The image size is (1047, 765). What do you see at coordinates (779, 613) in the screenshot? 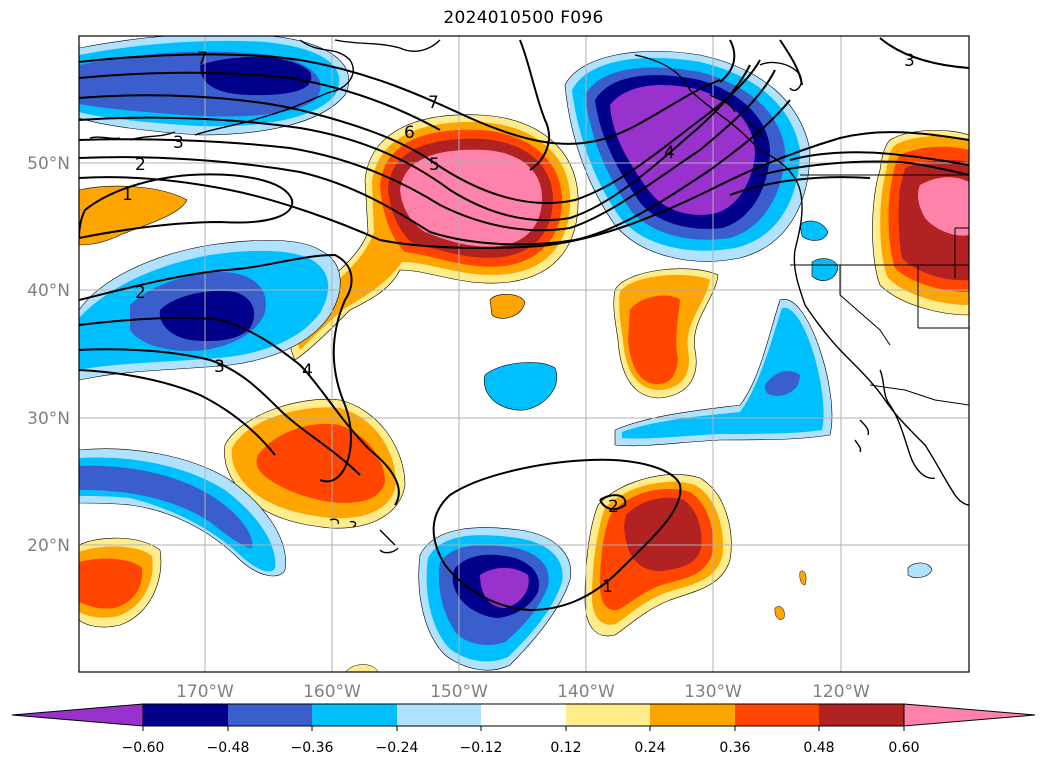
I see `anomaly-positive-tiny-a` at bounding box center [779, 613].